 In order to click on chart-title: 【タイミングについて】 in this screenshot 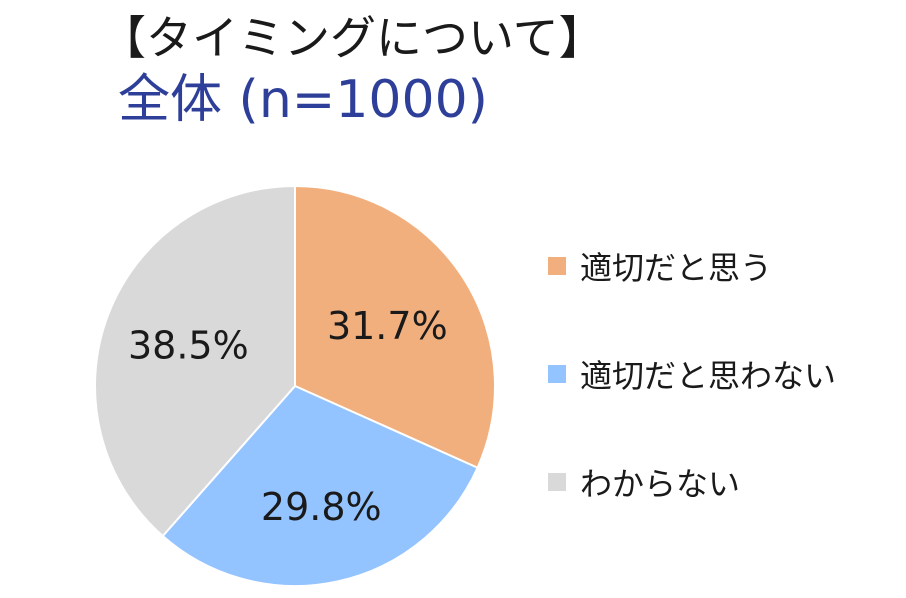, I will do `click(352, 38)`.